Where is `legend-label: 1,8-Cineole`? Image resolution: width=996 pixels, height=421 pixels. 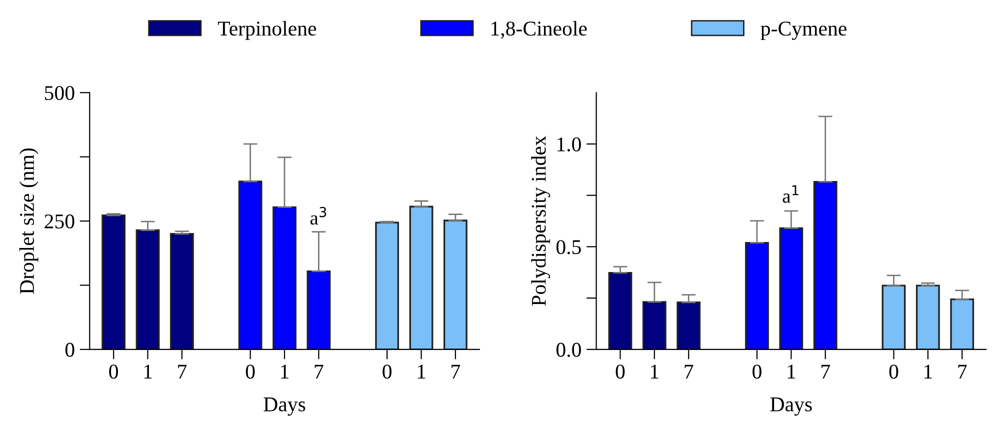
legend-label: 1,8-Cineole is located at coordinates (539, 29).